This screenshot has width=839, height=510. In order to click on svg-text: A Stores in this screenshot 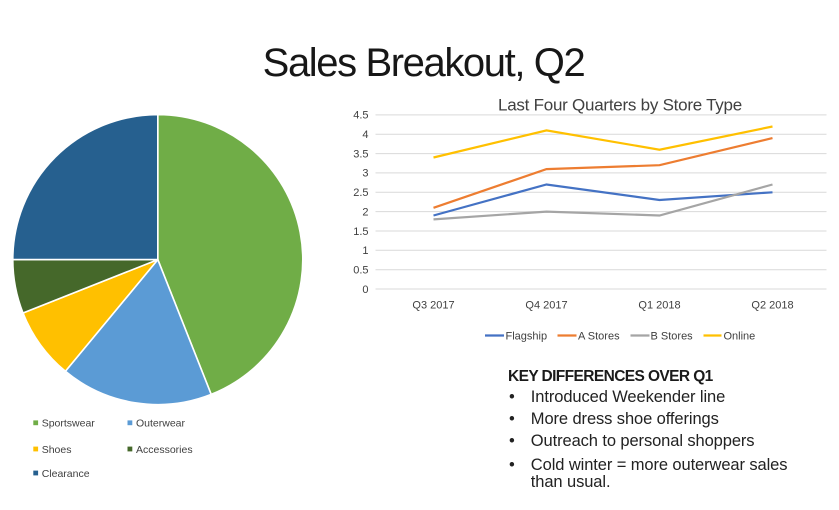, I will do `click(599, 336)`.